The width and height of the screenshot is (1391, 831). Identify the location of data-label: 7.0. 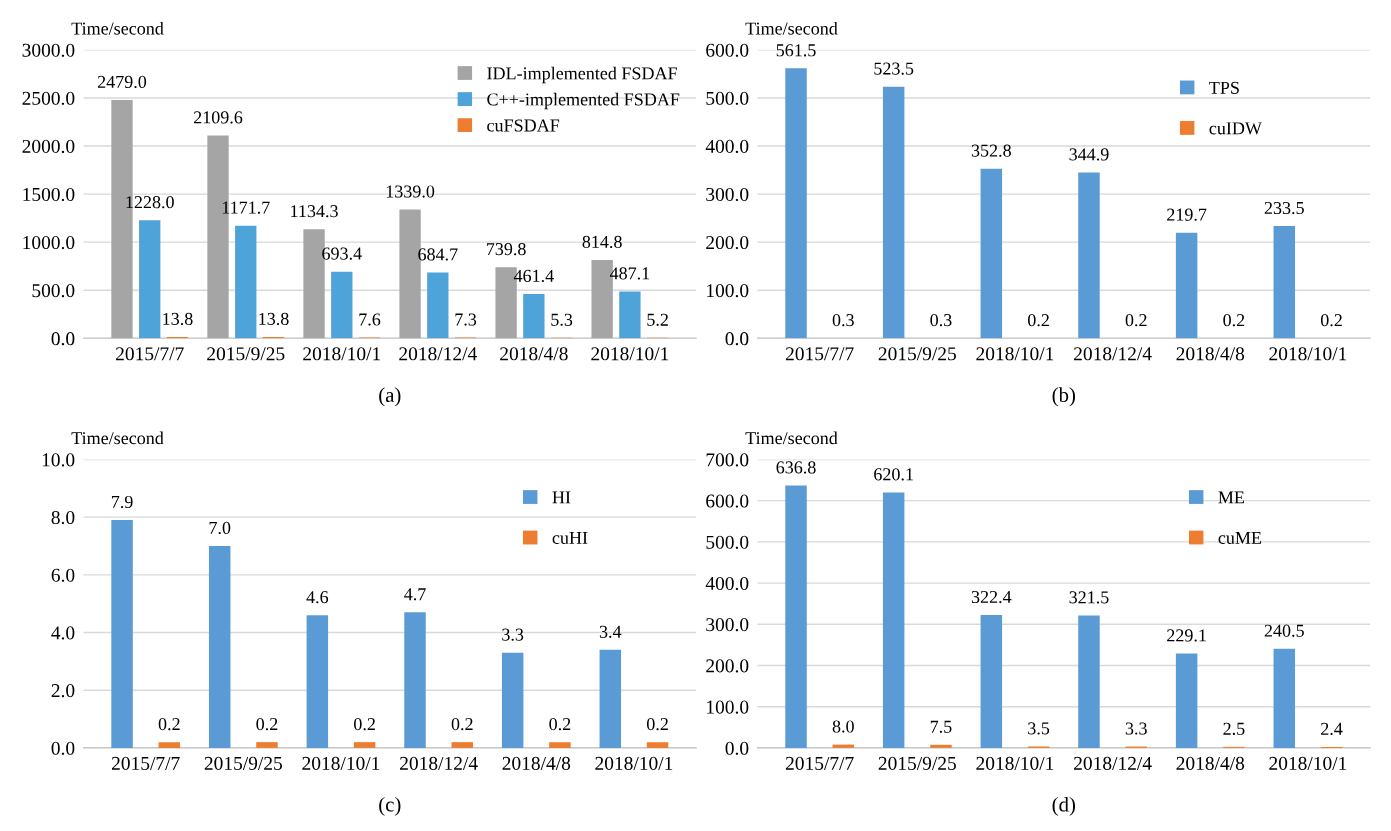
(220, 528).